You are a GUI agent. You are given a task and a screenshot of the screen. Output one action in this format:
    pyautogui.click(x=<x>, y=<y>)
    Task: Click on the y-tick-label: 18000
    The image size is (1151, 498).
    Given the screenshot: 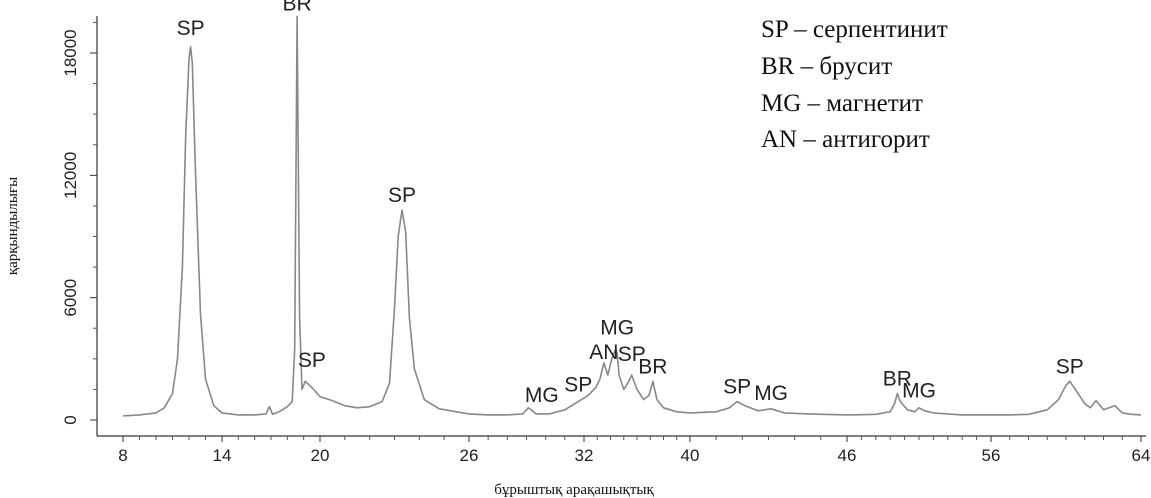 What is the action you would take?
    pyautogui.click(x=70, y=52)
    